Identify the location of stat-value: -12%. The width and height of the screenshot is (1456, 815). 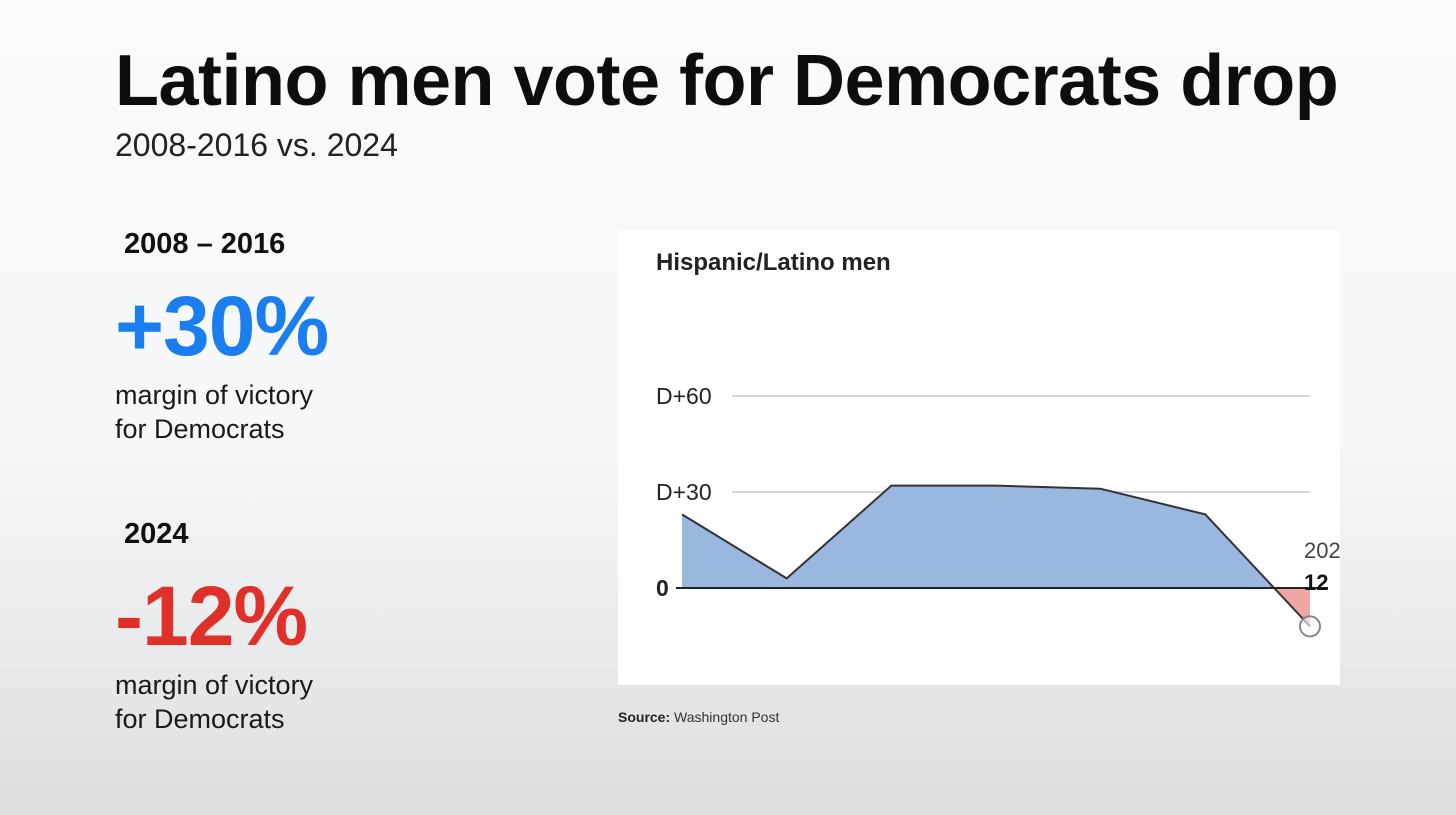
(211, 616).